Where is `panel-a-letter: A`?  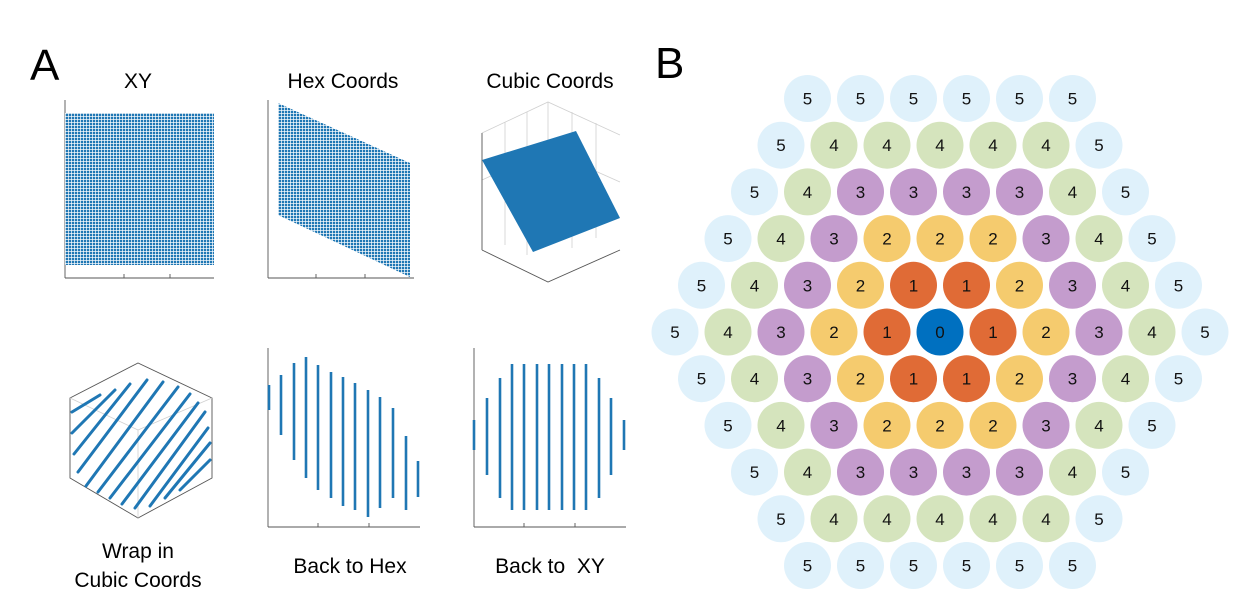
panel-a-letter: A is located at coordinates (45, 65).